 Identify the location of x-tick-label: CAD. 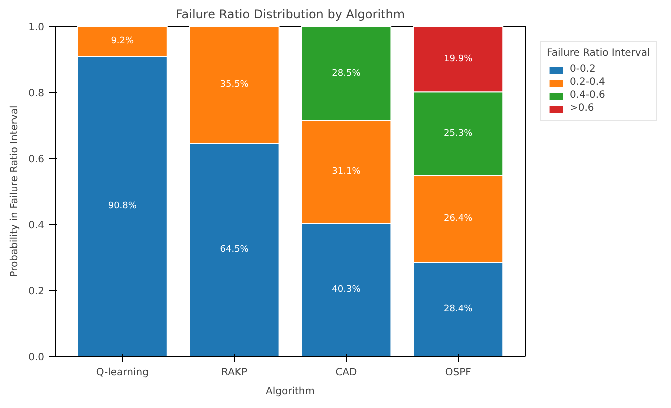
(347, 373).